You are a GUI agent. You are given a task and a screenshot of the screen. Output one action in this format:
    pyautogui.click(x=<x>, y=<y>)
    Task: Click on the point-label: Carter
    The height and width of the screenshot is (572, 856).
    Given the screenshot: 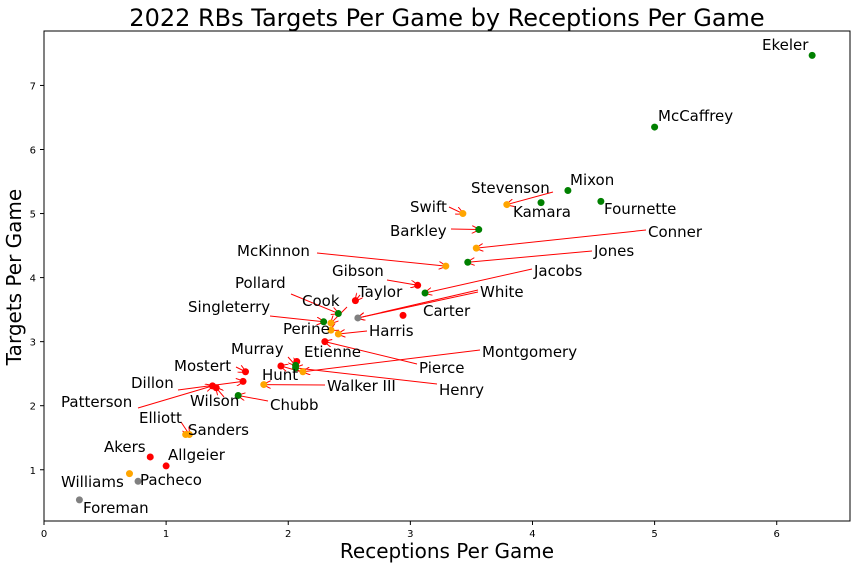 What is the action you would take?
    pyautogui.click(x=447, y=311)
    